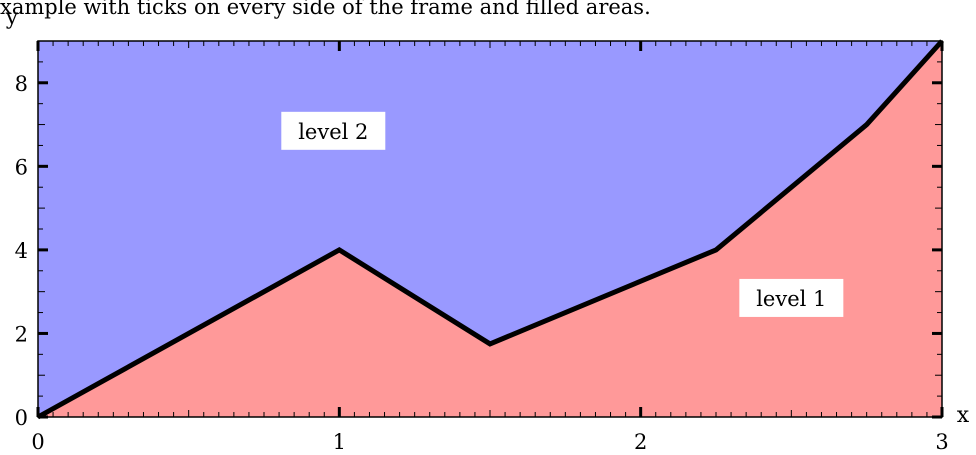  Describe the element at coordinates (21, 167) in the screenshot. I see `y-tick-label: 6` at that location.